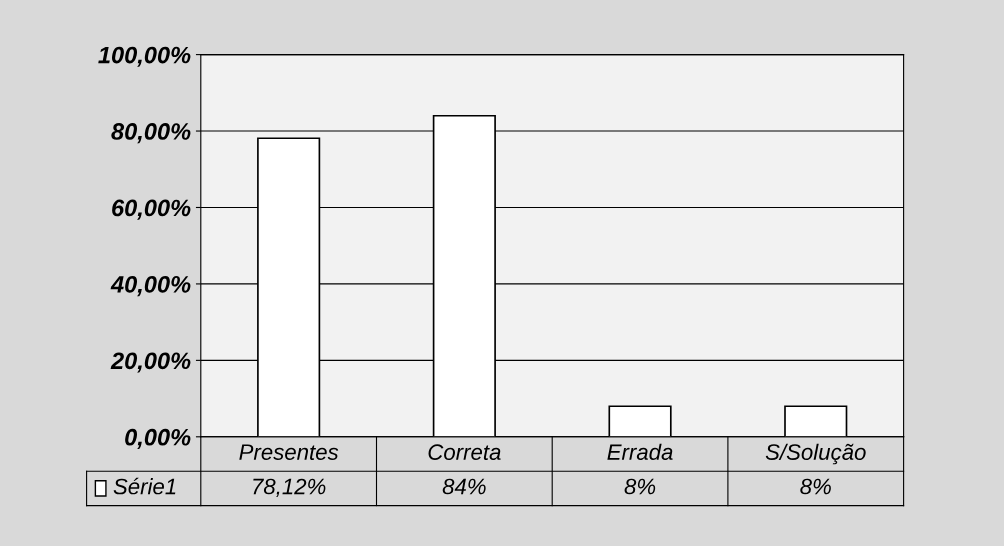  I want to click on x-tick-label: Presentes, so click(289, 452).